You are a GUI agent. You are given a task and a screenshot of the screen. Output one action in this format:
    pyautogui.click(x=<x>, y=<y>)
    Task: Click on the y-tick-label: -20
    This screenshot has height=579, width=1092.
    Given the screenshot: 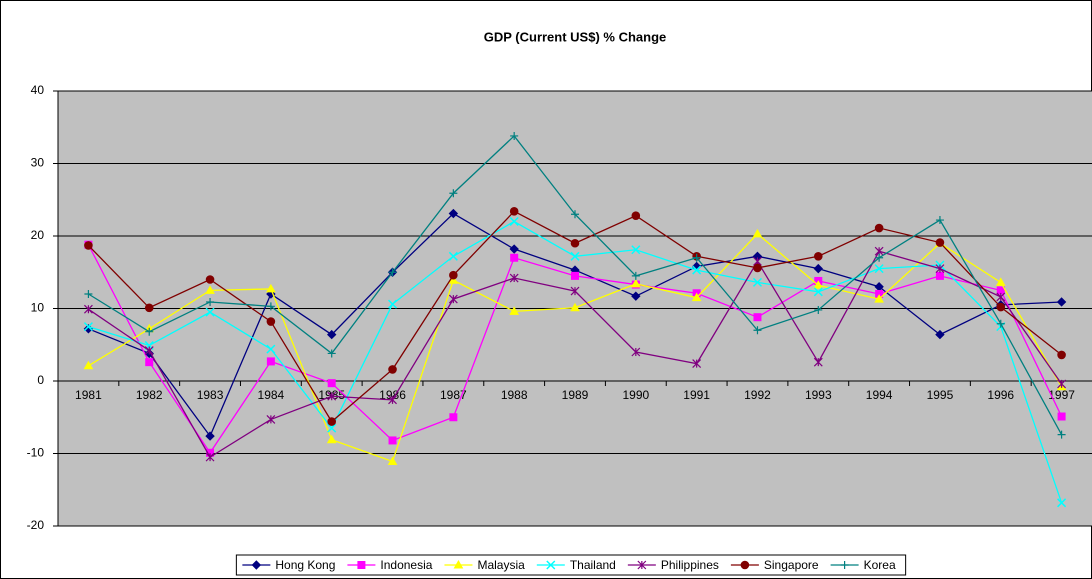 What is the action you would take?
    pyautogui.click(x=36, y=525)
    